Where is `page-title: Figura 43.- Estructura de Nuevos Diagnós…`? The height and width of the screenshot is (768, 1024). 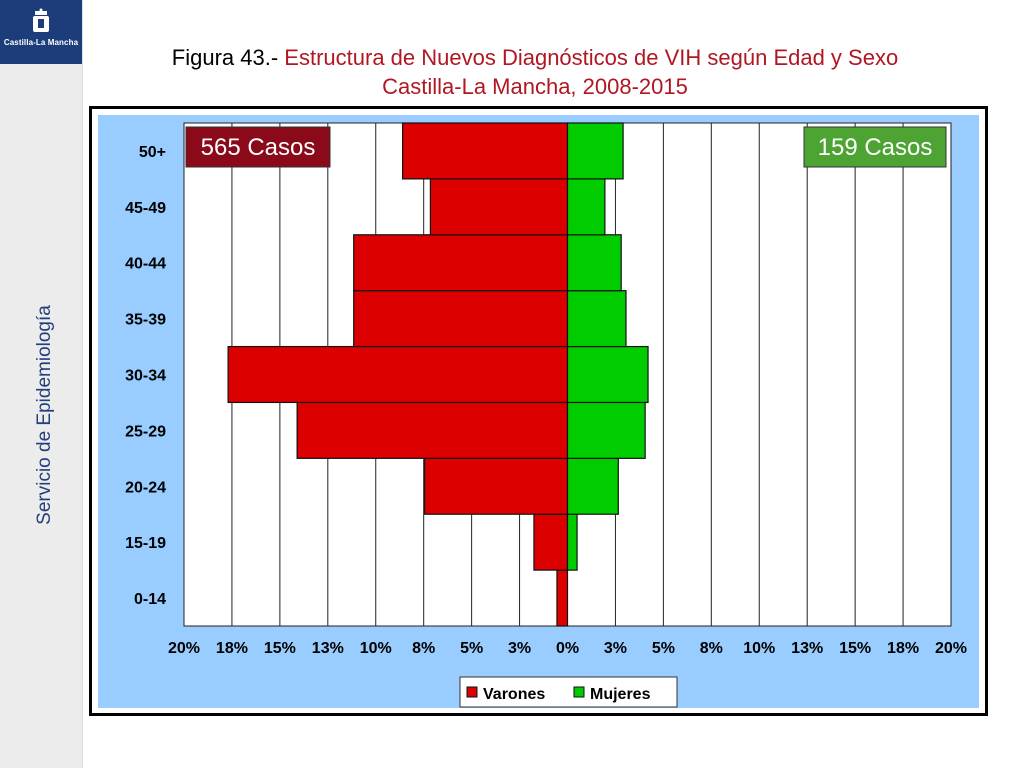 page-title: Figura 43.- Estructura de Nuevos Diagnós… is located at coordinates (535, 72).